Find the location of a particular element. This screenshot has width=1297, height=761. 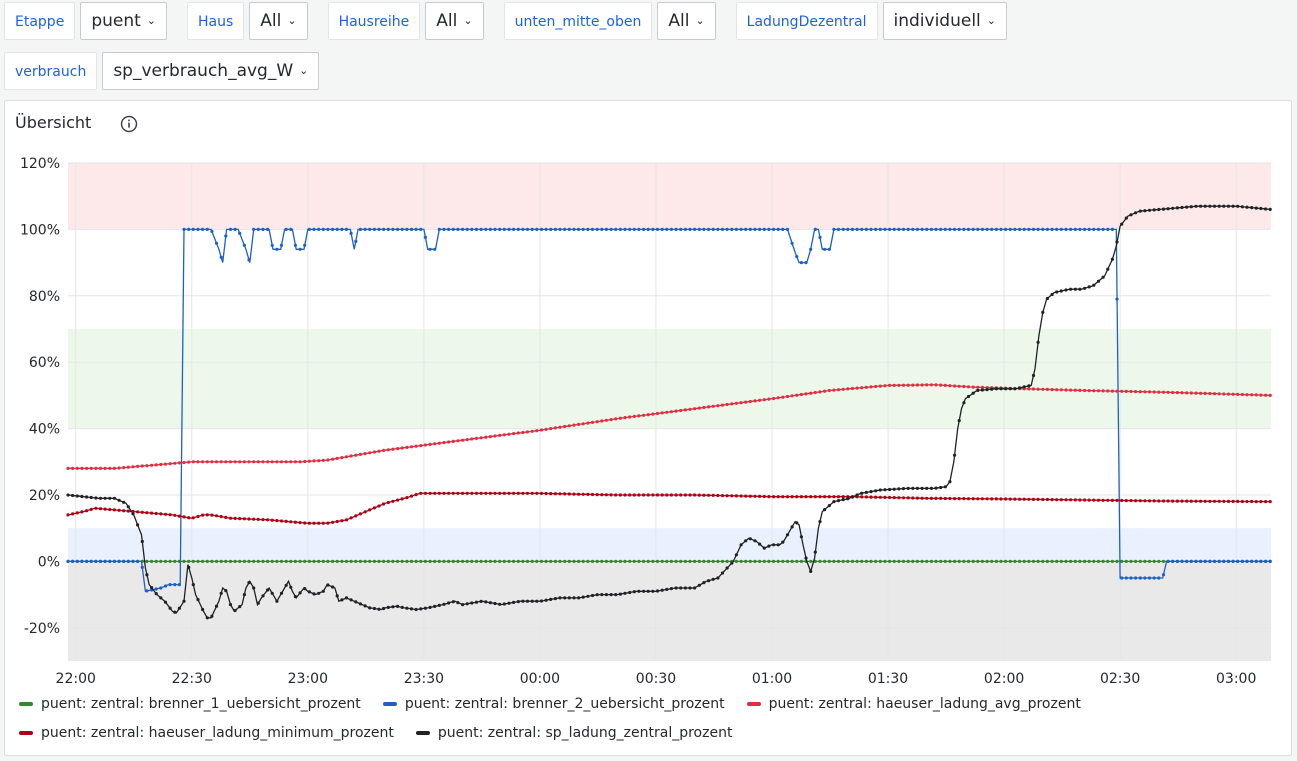

var-select-haus: All ⌄ is located at coordinates (278, 21).